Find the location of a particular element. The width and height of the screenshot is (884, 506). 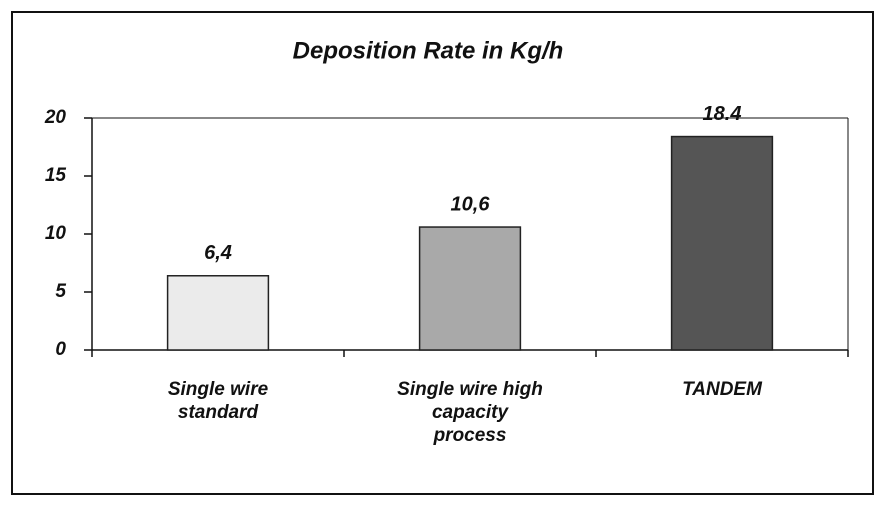

y-tick-label: 0 is located at coordinates (60, 349).